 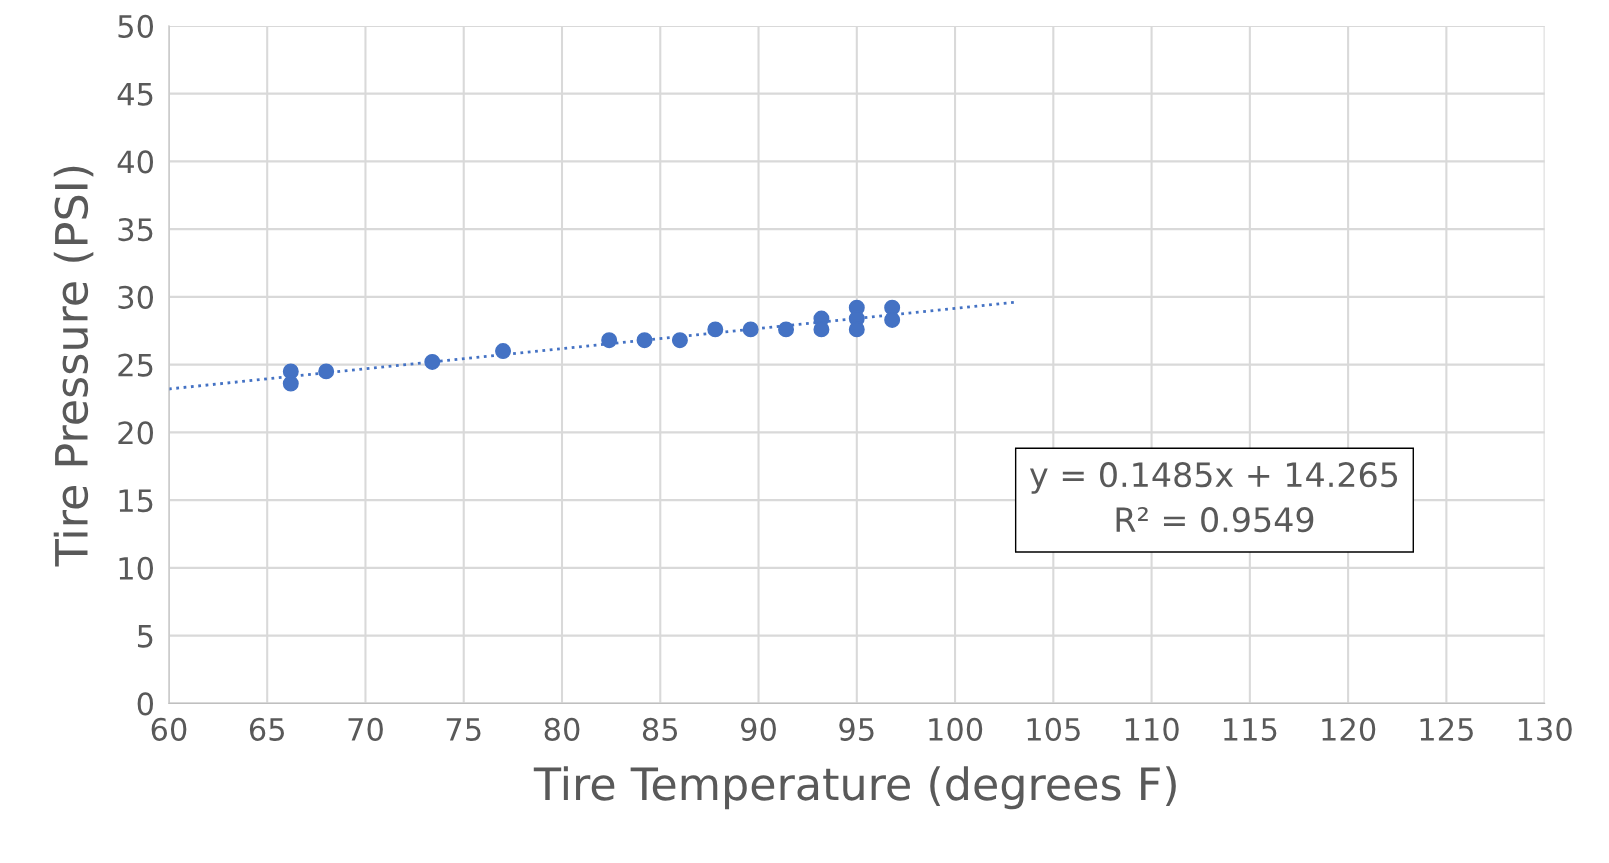 I want to click on x-tick-label: 105, so click(x=1053, y=729).